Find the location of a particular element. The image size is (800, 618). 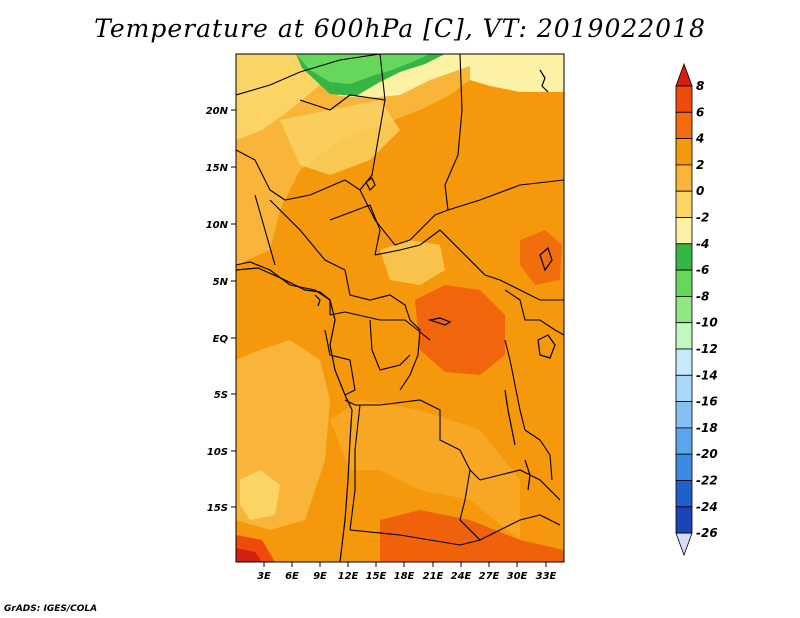

colorbar-label: 8 is located at coordinates (700, 86).